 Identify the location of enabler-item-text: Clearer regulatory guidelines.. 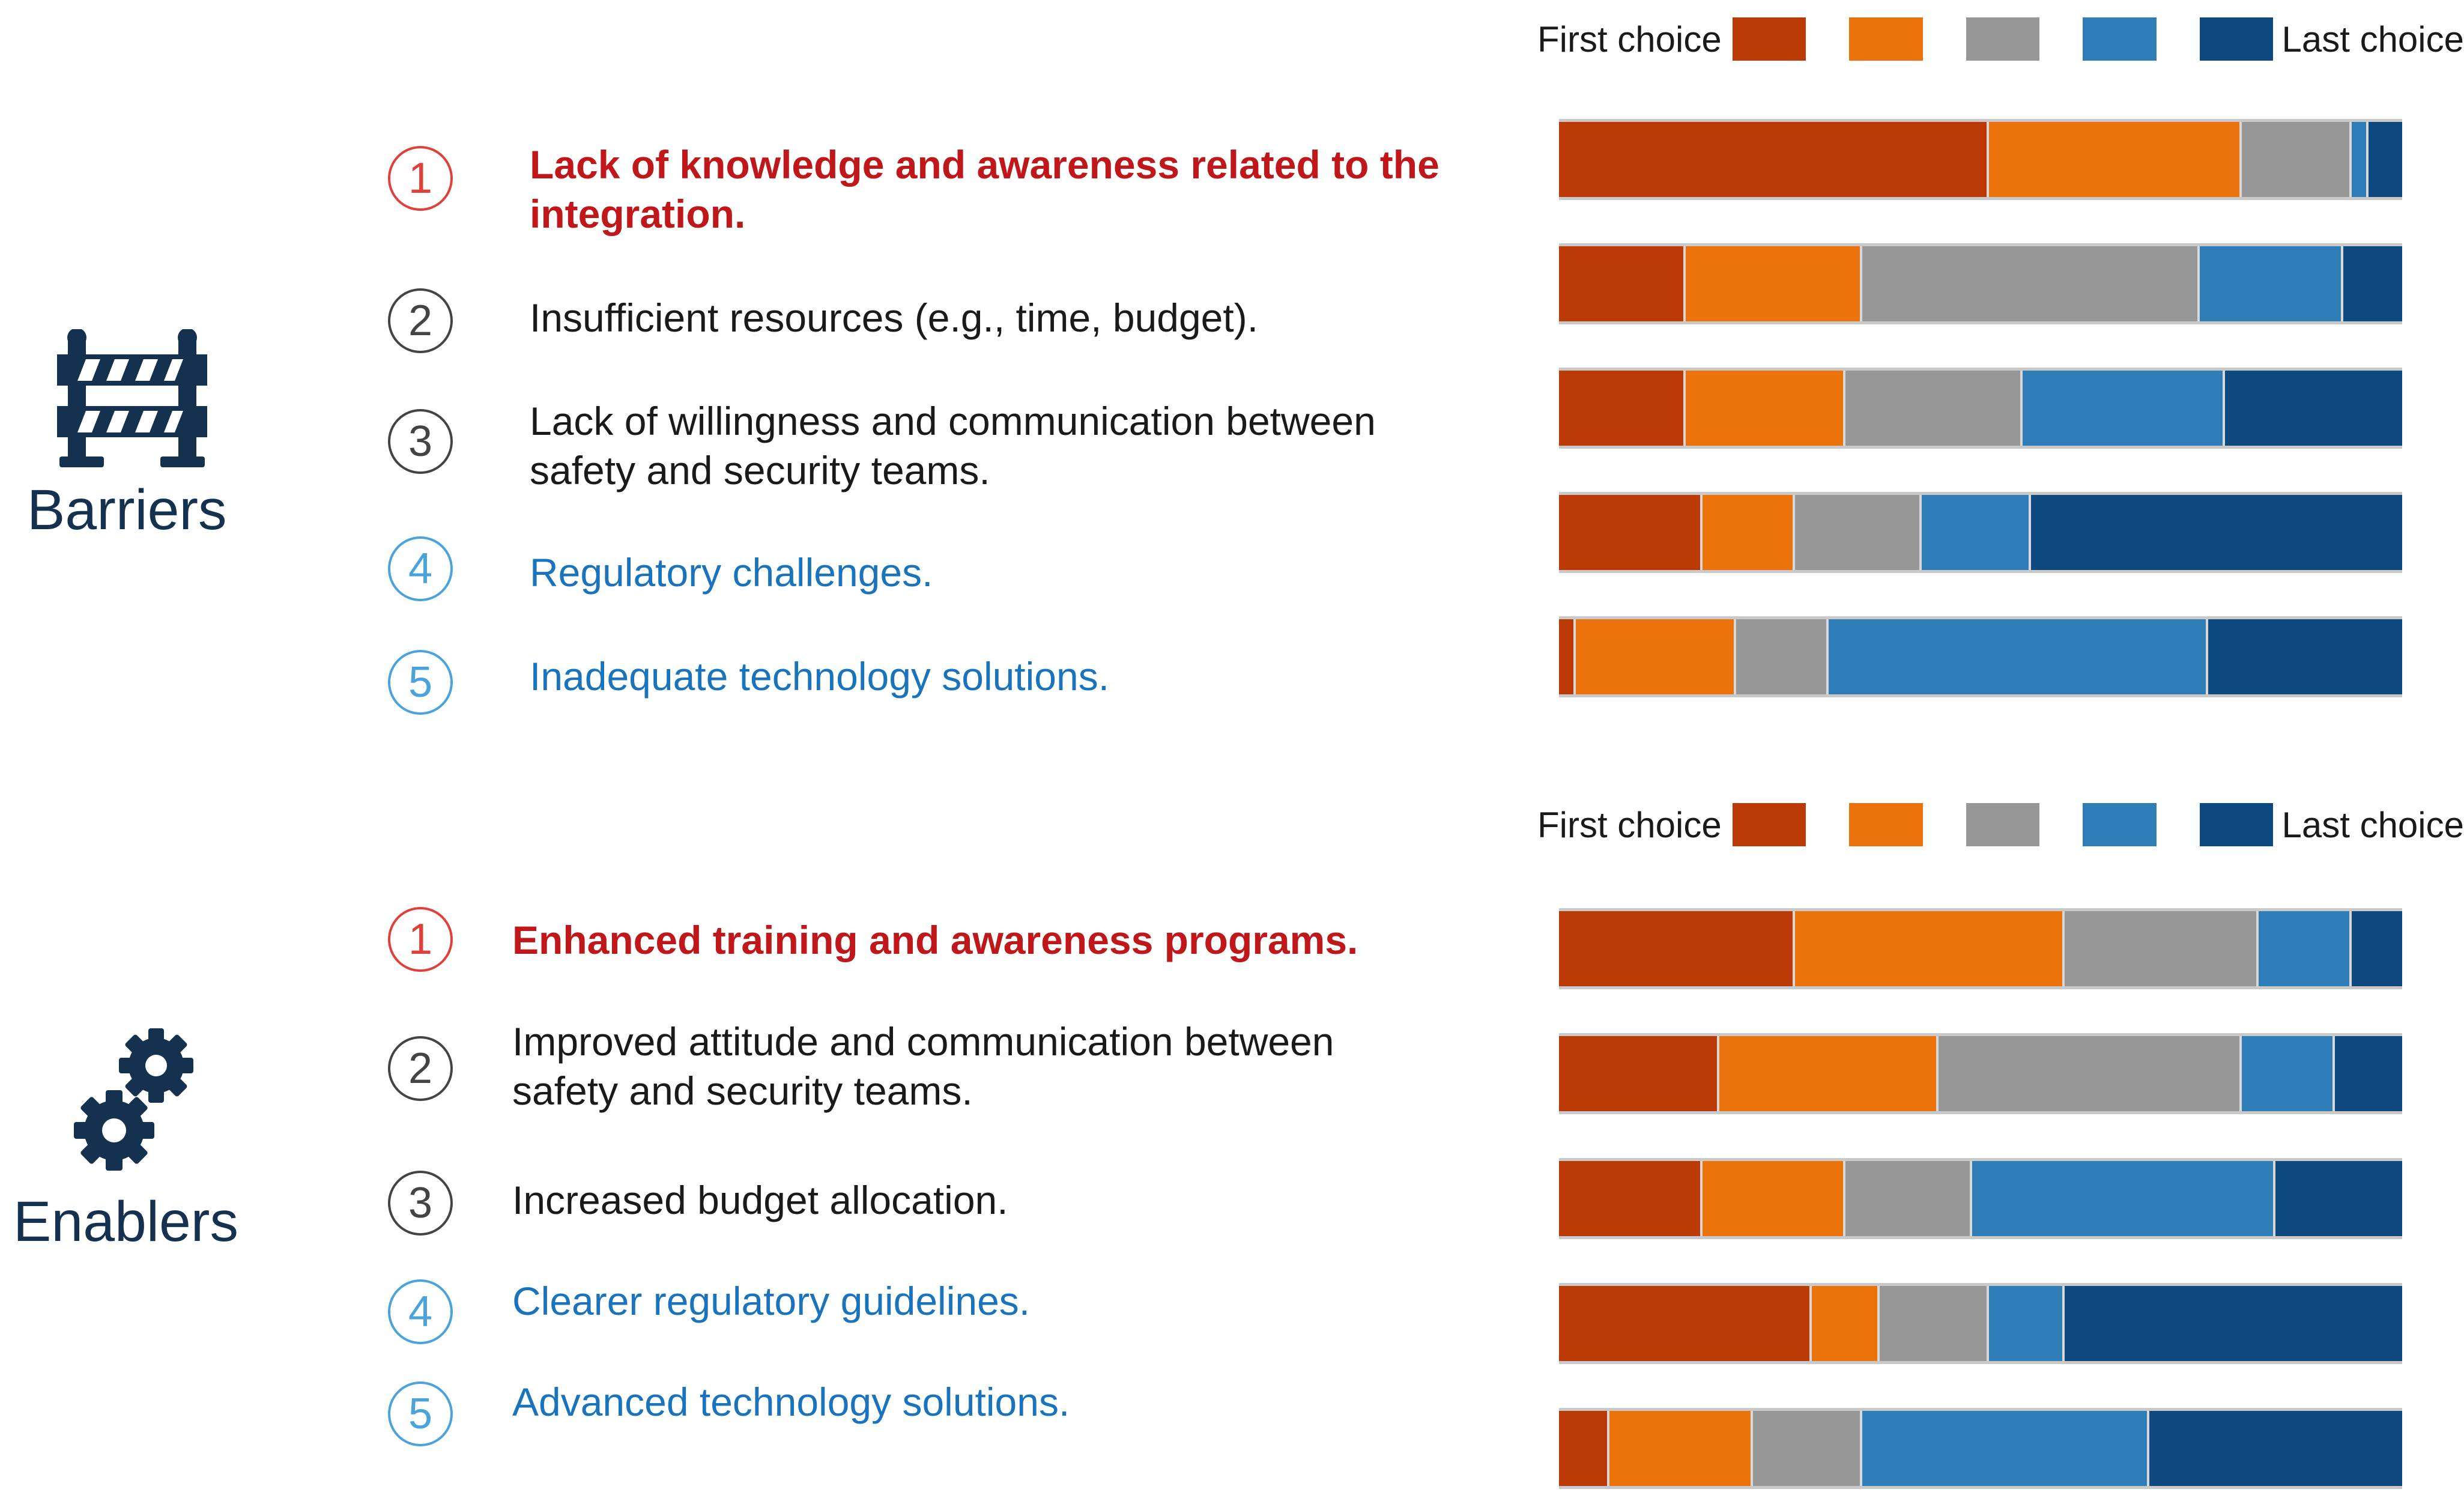
(771, 1301).